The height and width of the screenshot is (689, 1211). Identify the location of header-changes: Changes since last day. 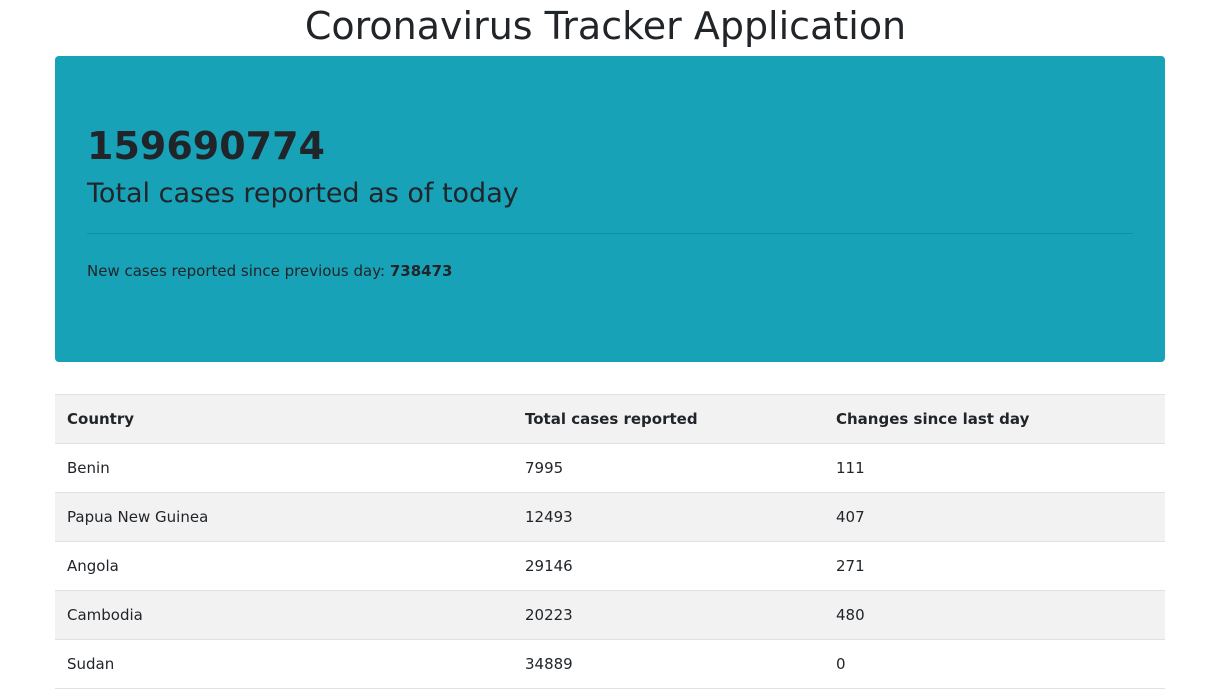
(994, 419).